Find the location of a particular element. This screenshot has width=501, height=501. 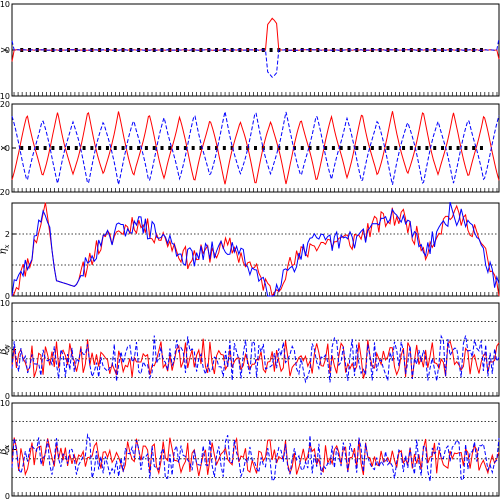

panel-2-ytick-label-1: 2 is located at coordinates (7, 234).